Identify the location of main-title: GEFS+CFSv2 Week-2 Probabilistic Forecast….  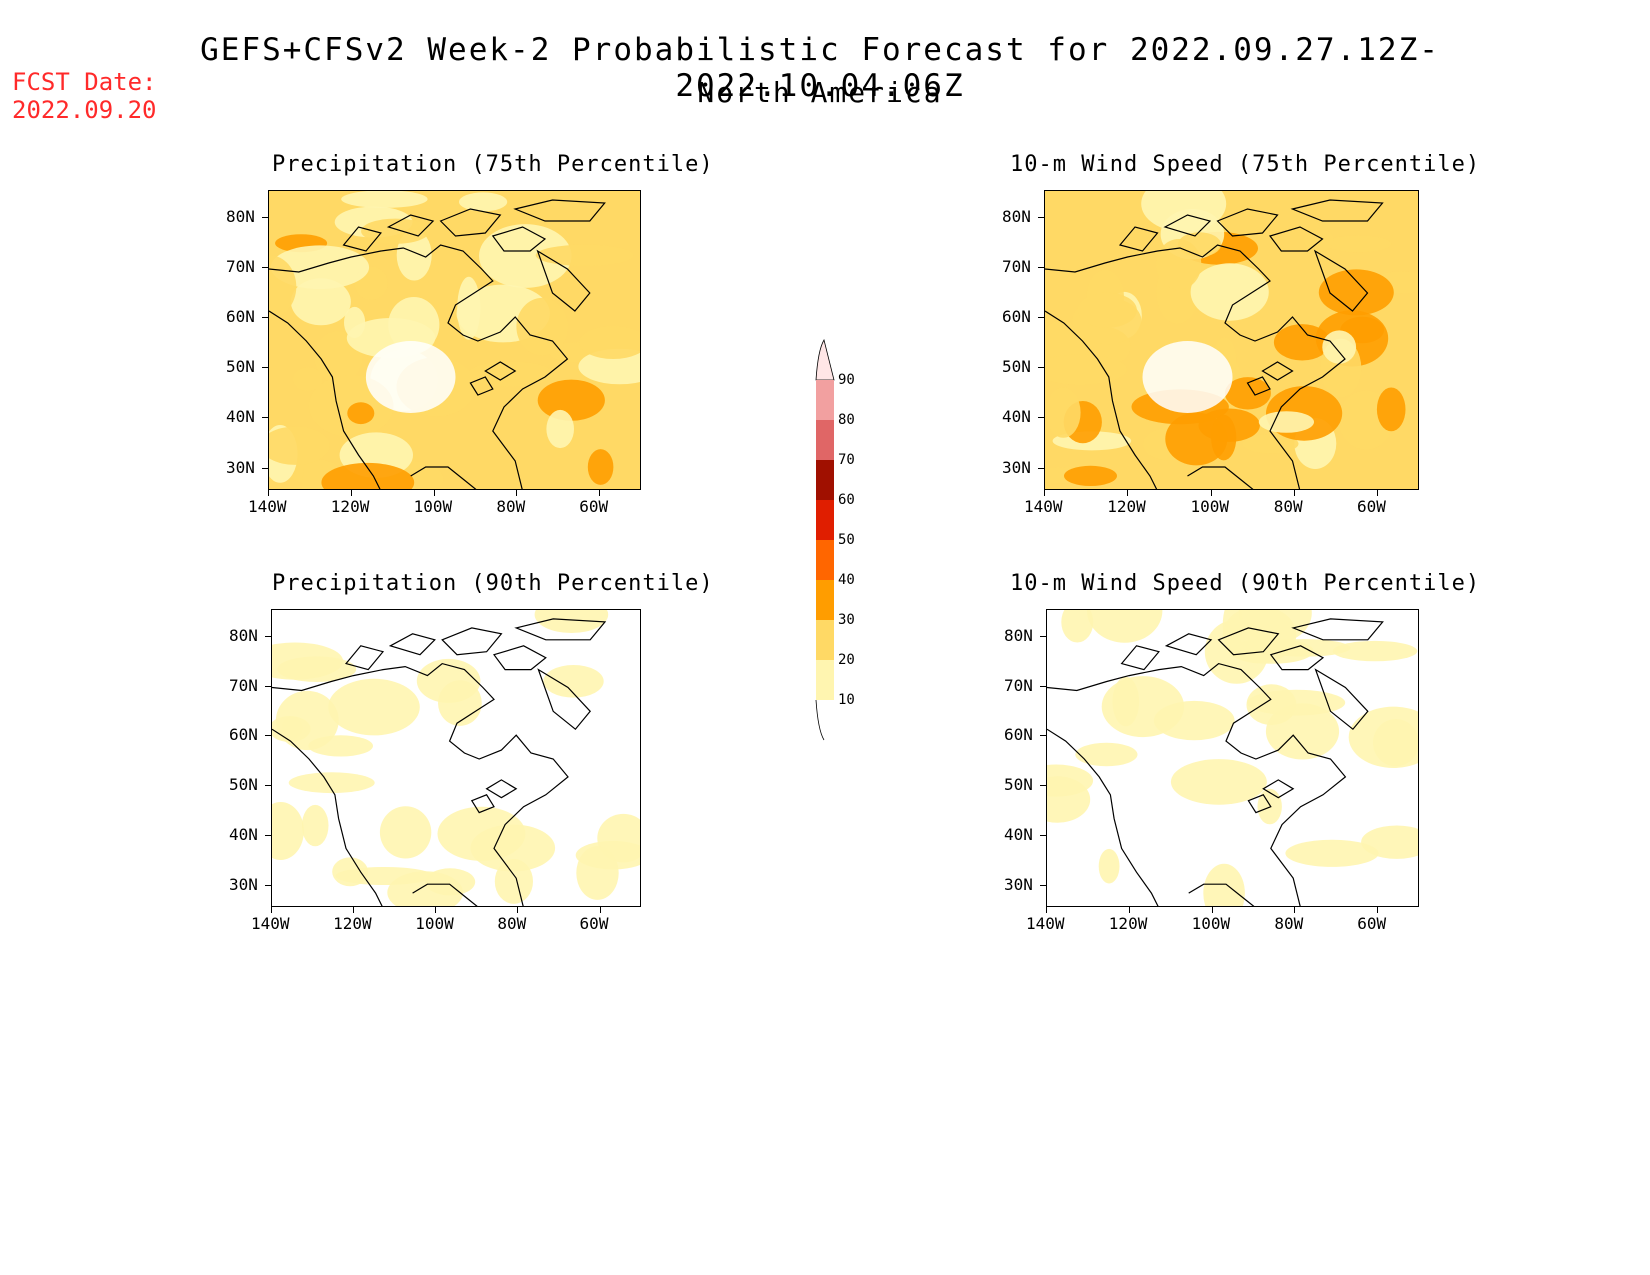
(820, 68).